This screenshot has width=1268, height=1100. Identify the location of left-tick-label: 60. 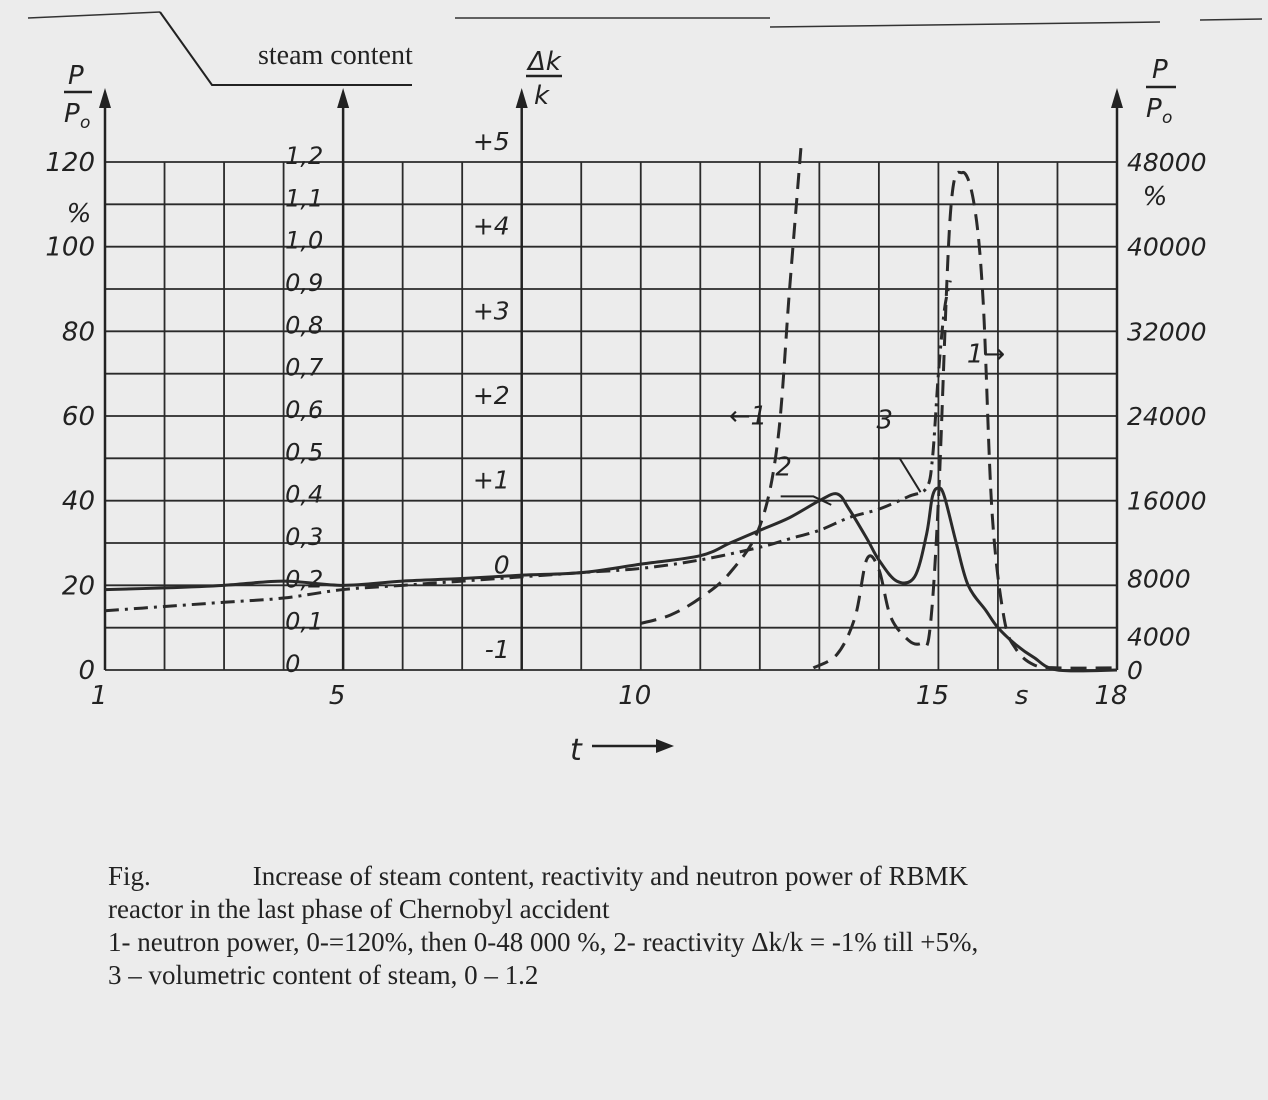
(78, 417).